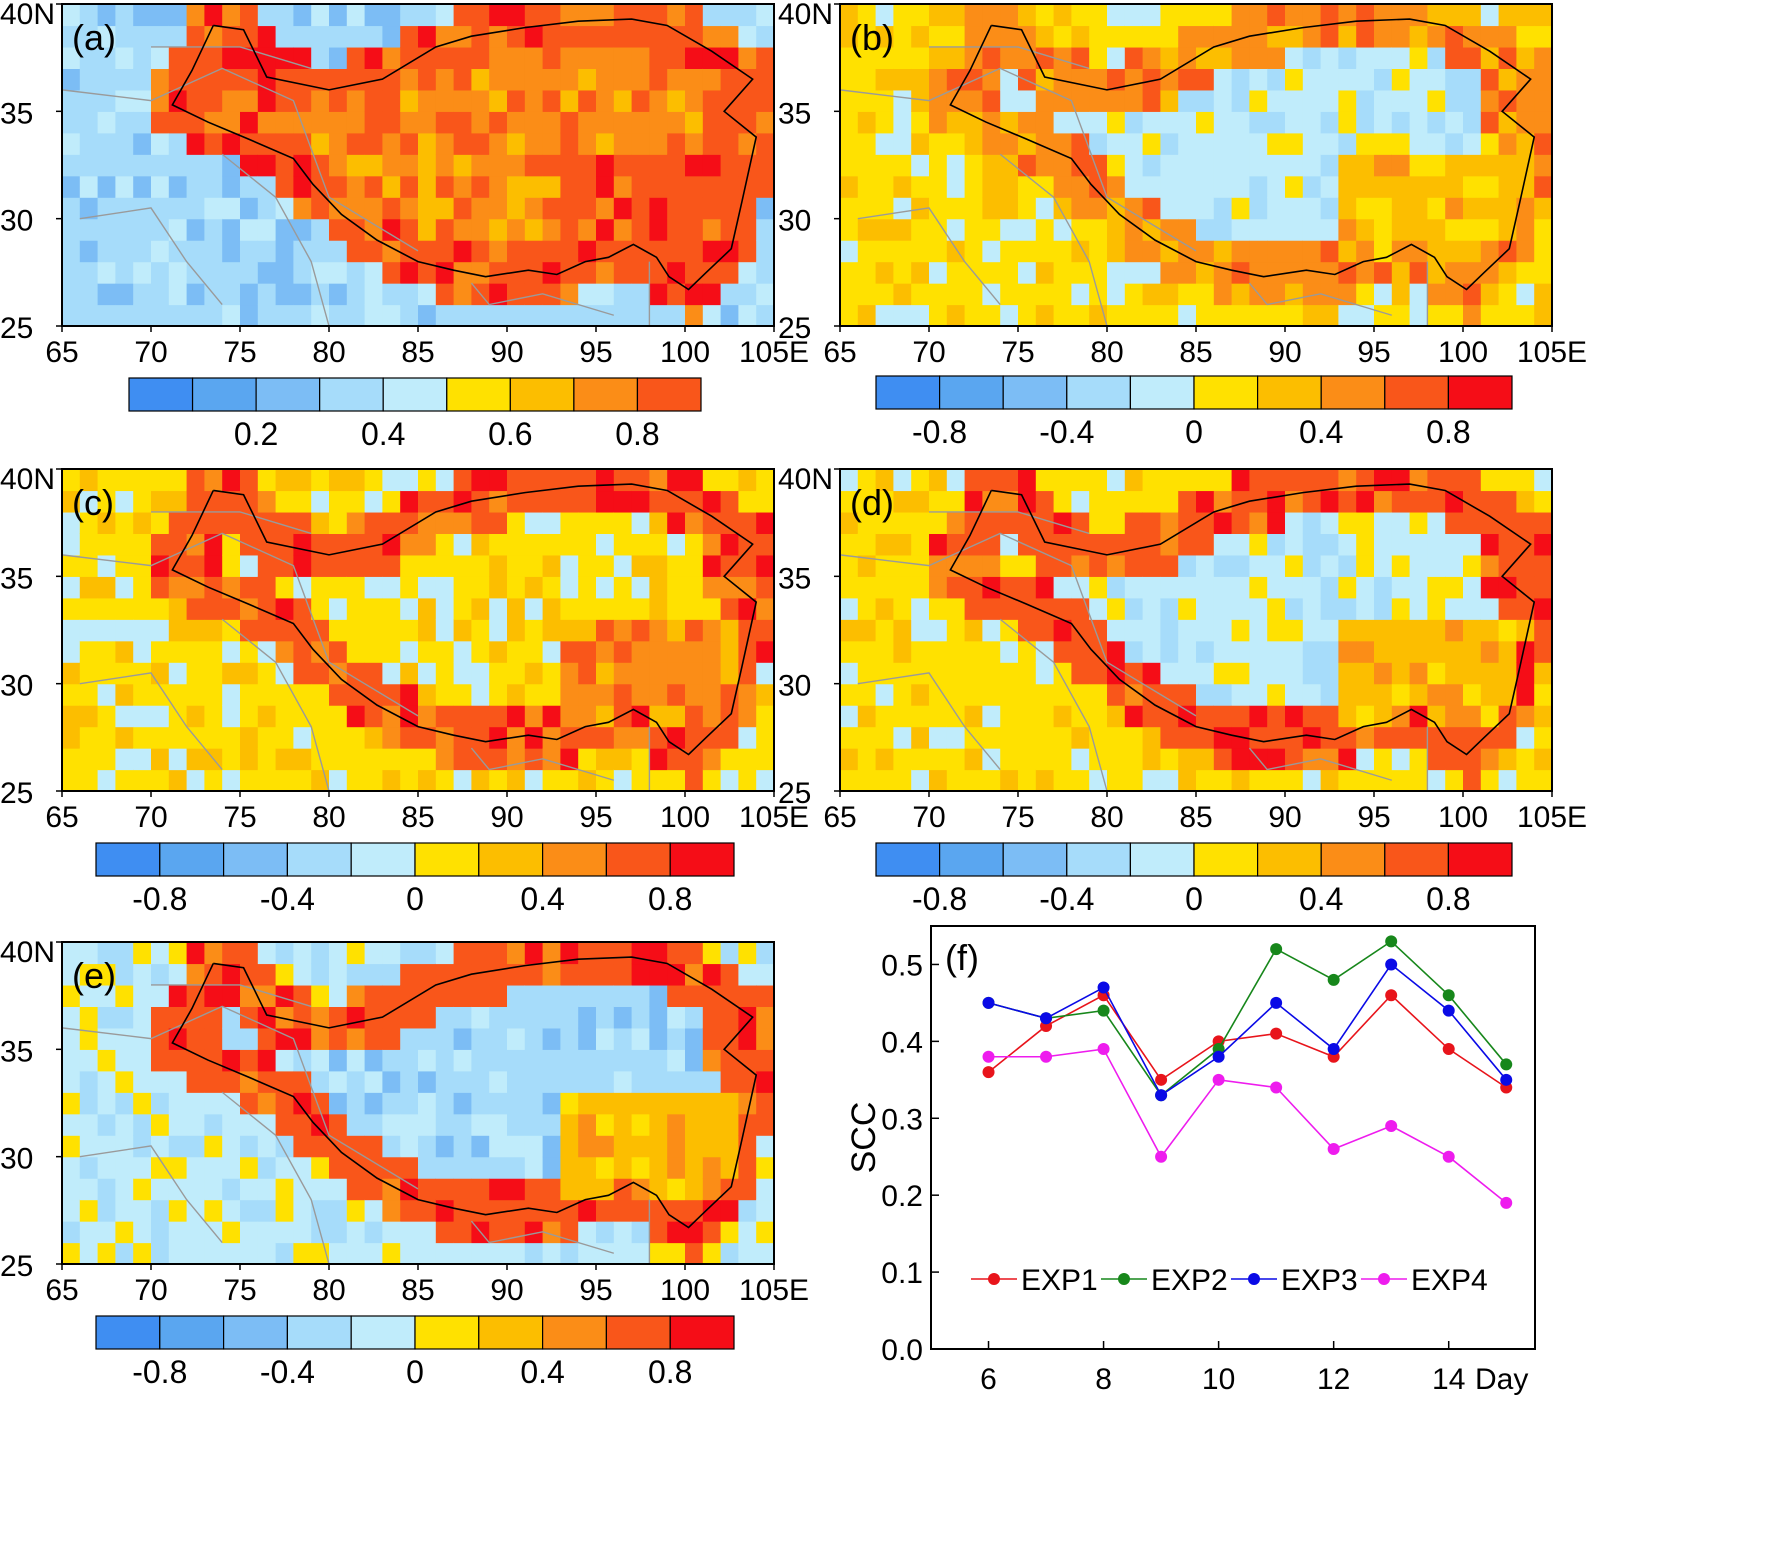 Image resolution: width=1772 pixels, height=1564 pixels. I want to click on colorbar-label: -0.4, so click(287, 899).